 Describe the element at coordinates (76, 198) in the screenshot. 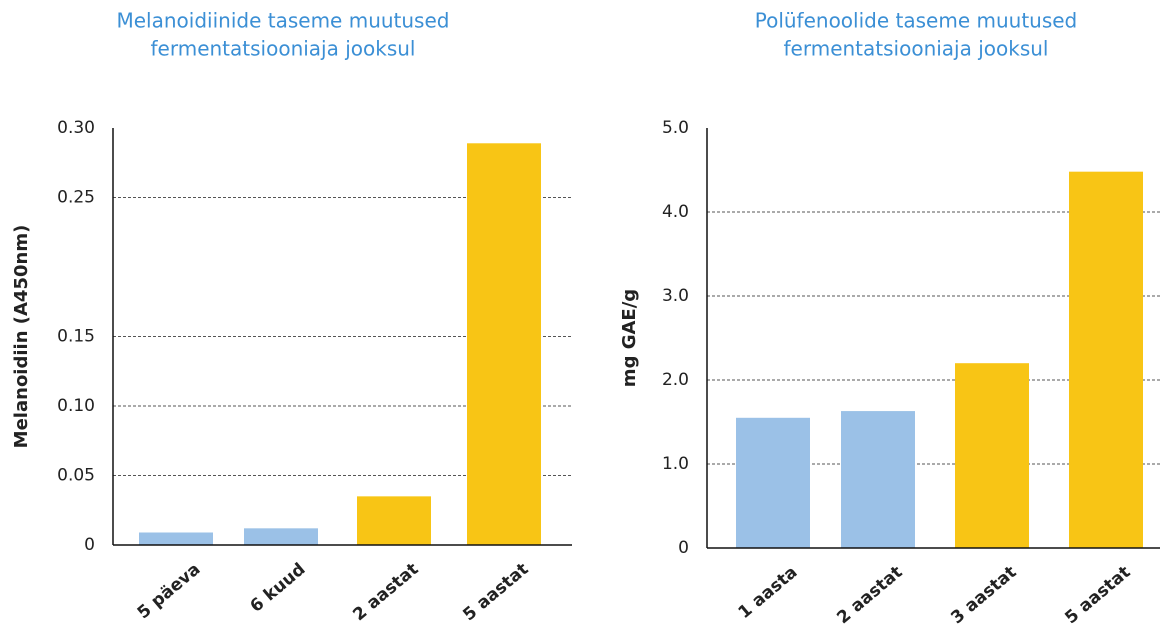

I see `y-tick-label: 0.25` at that location.